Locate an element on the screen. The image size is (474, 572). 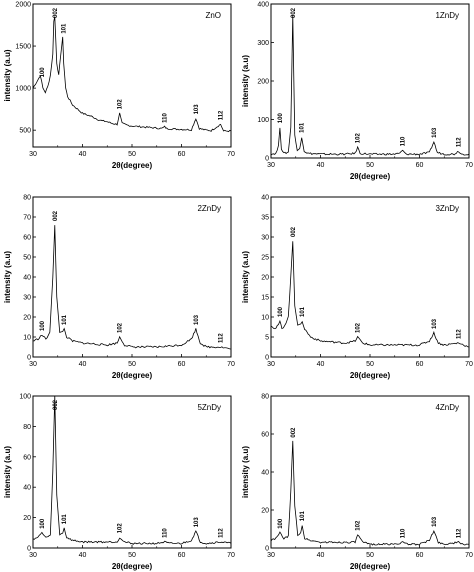
sample-label: 1ZnDy is located at coordinates (447, 15).